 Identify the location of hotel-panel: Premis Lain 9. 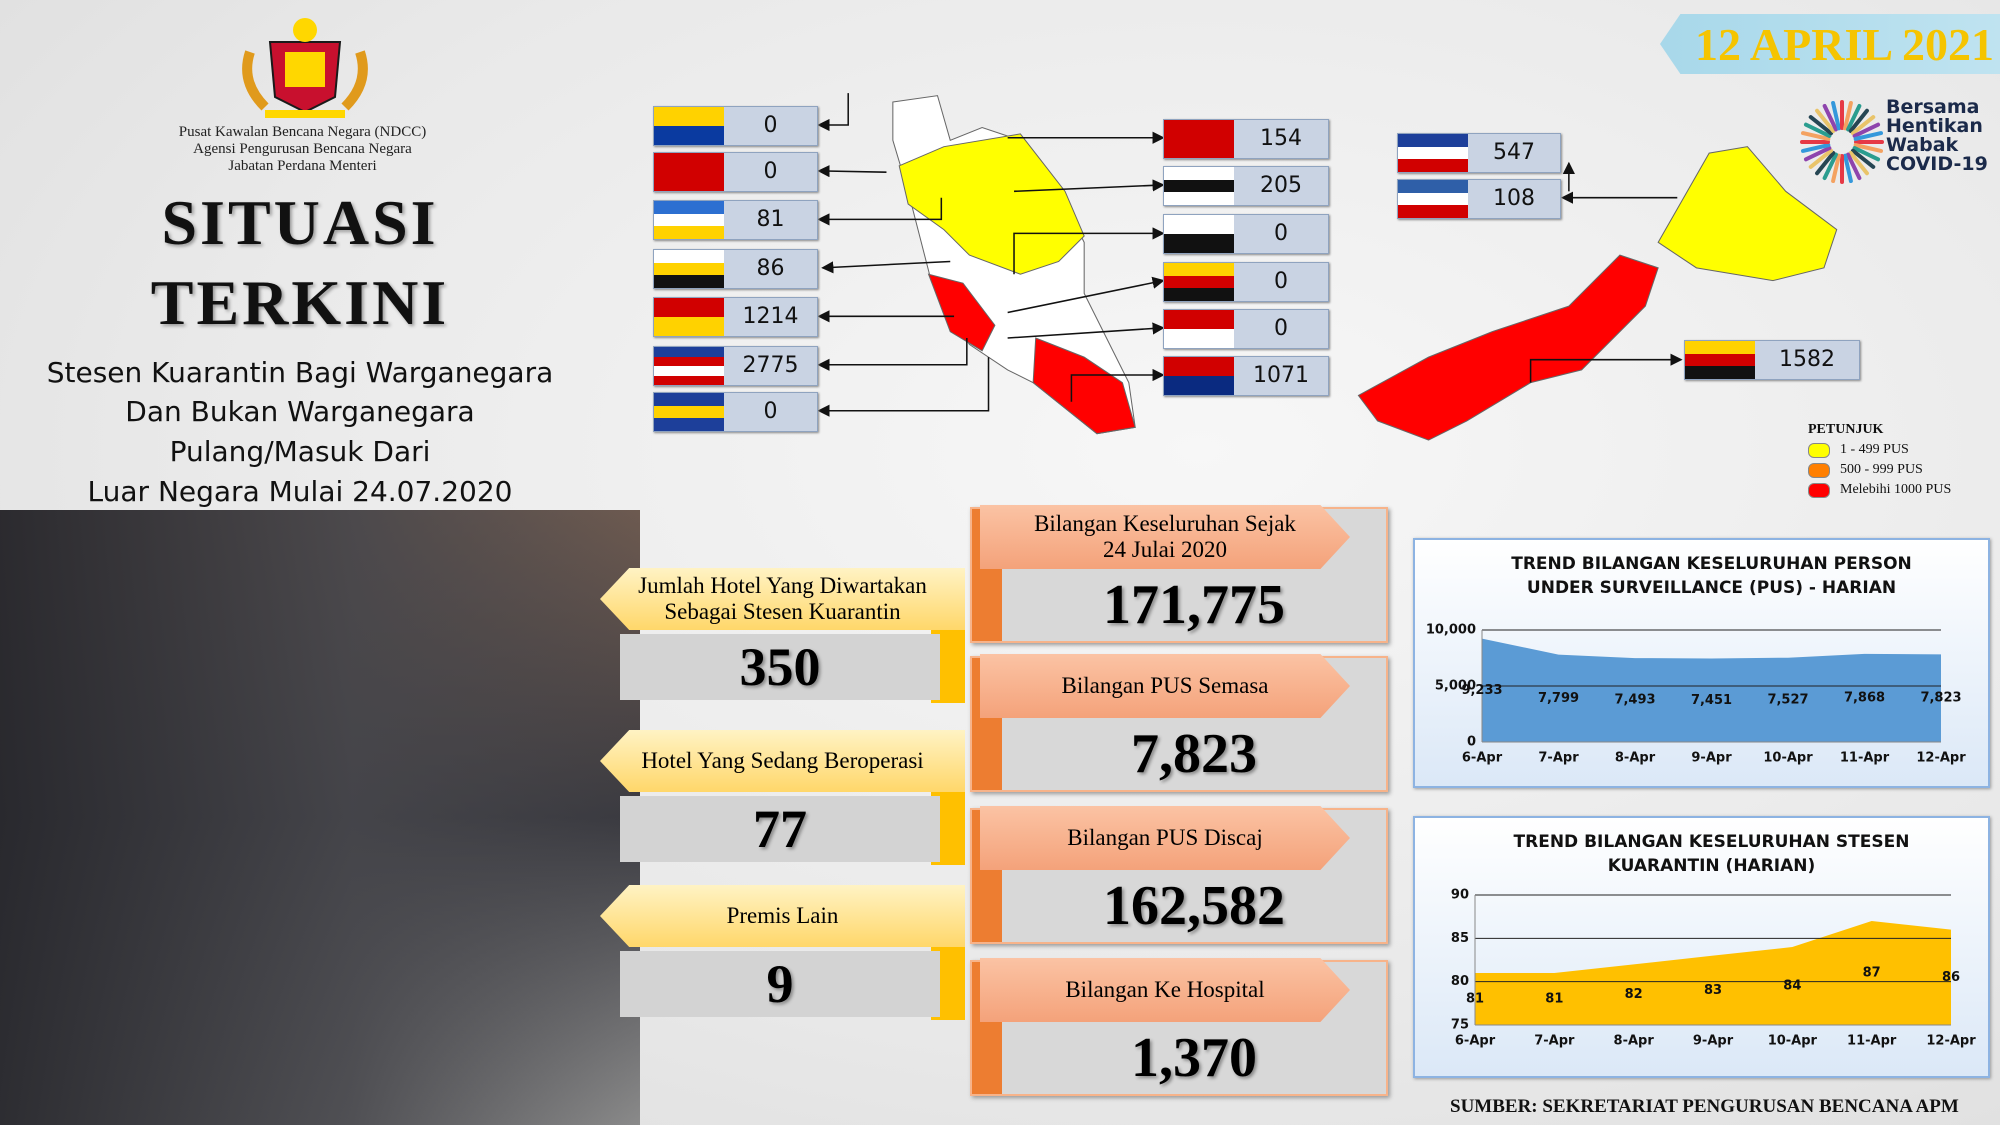
(782, 957).